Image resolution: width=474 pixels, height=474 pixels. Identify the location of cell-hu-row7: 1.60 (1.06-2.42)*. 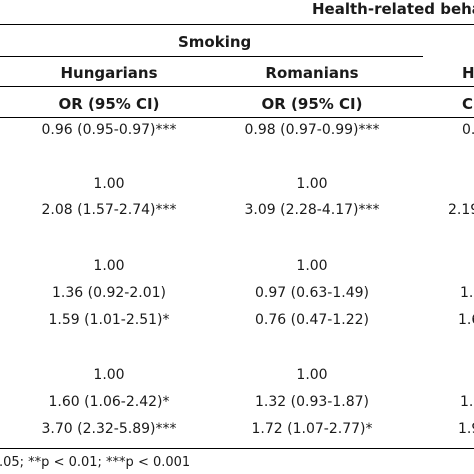
(109, 402).